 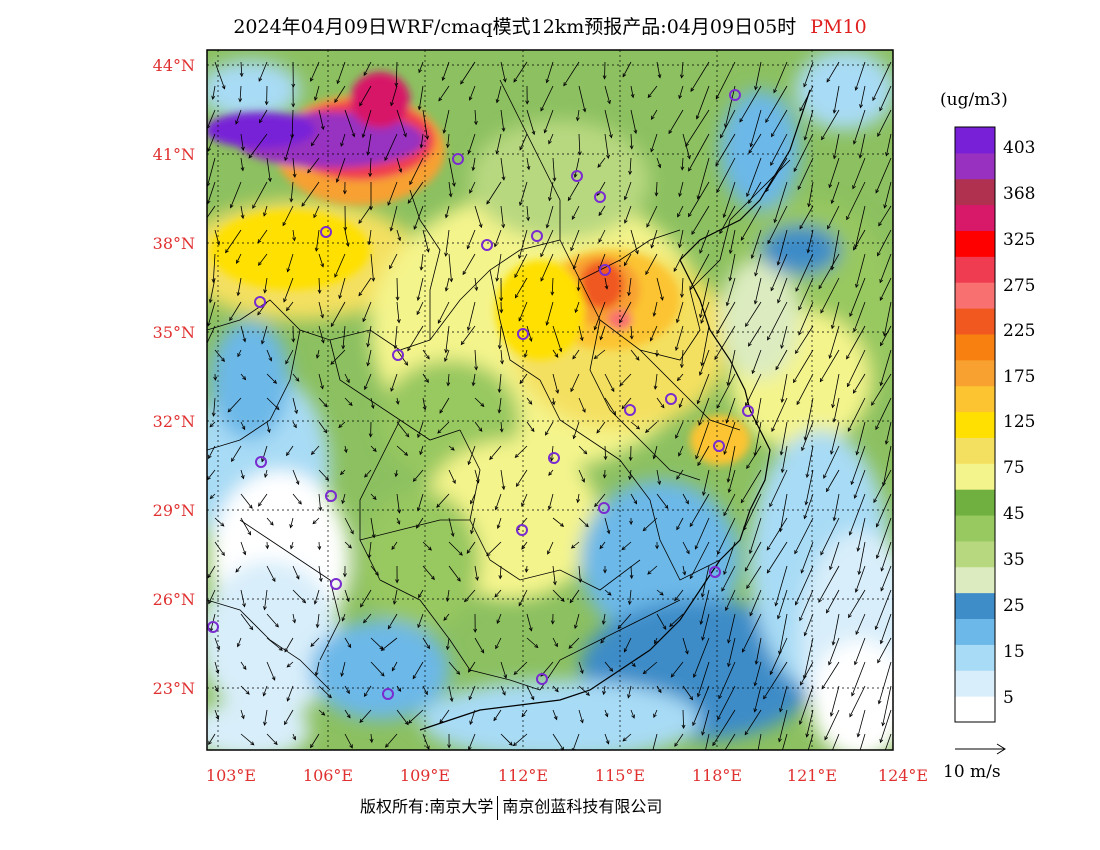 What do you see at coordinates (1008, 698) in the screenshot?
I see `colorbar-label: 5` at bounding box center [1008, 698].